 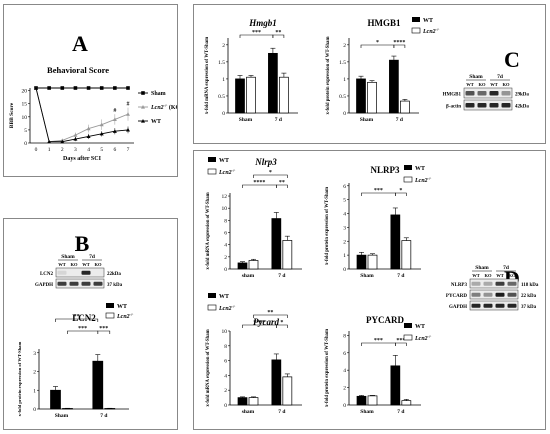 What do you see at coordinates (344, 228) in the screenshot?
I see `y-tick-label: 3` at bounding box center [344, 228].